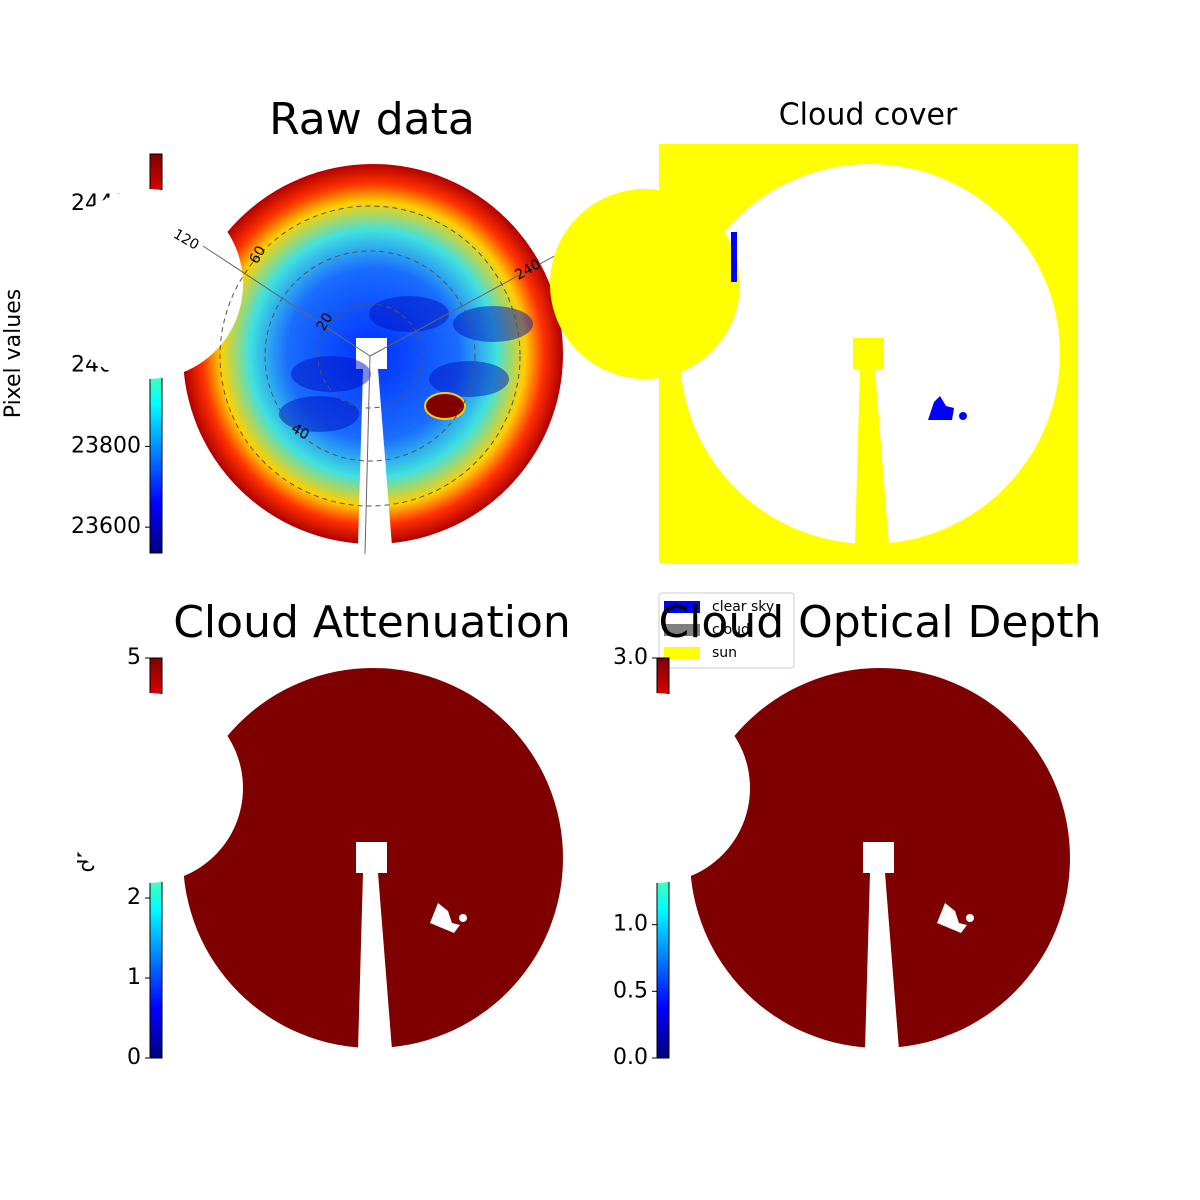 This screenshot has width=1200, height=1200. I want to click on colorbar-tick-label: 0, so click(134, 1057).